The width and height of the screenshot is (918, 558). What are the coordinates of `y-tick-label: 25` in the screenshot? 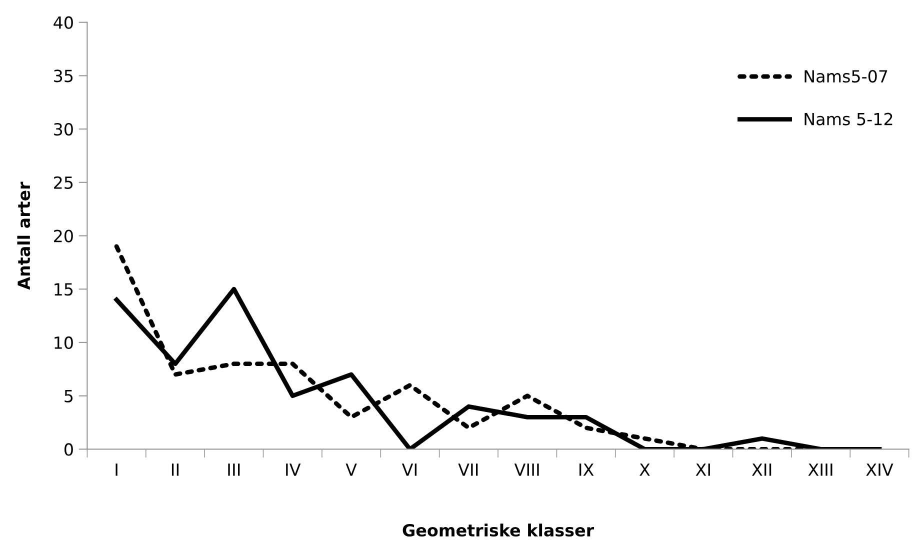 It's located at (63, 182).